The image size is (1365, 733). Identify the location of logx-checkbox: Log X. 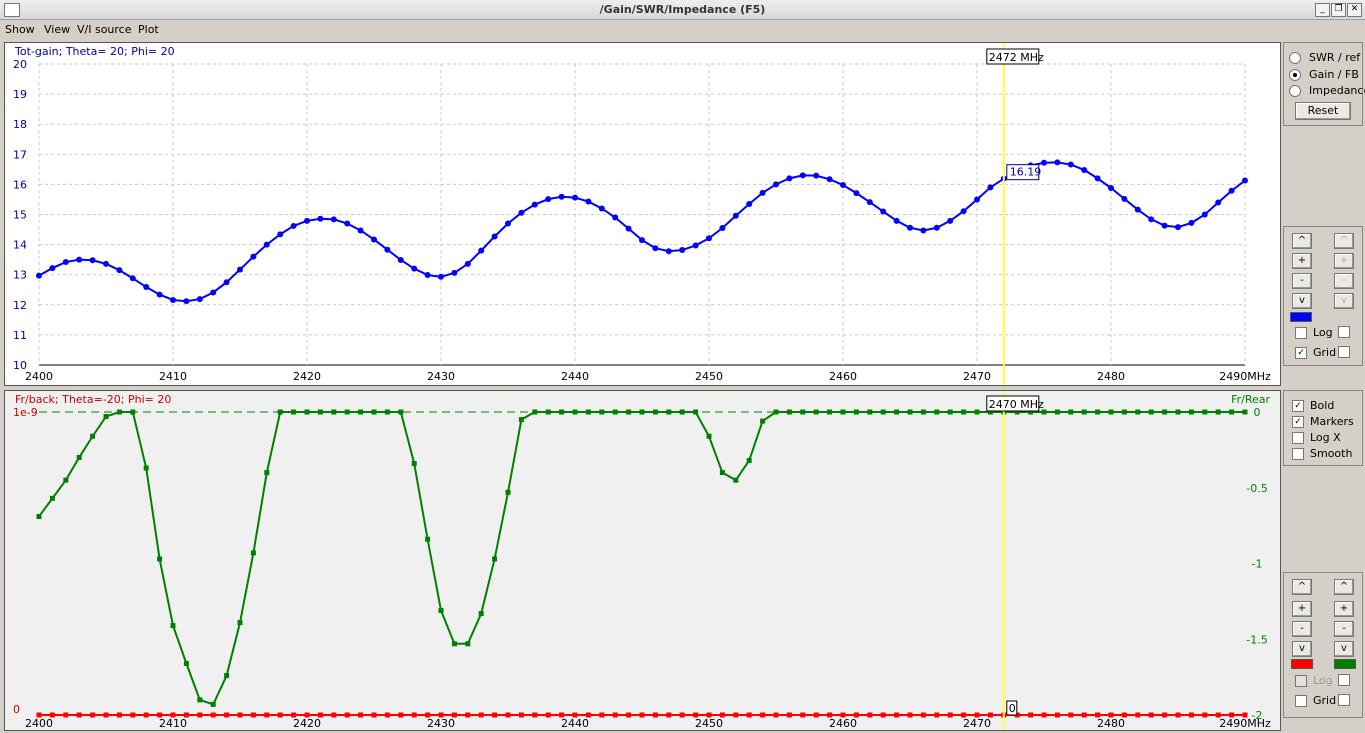
(1316, 437).